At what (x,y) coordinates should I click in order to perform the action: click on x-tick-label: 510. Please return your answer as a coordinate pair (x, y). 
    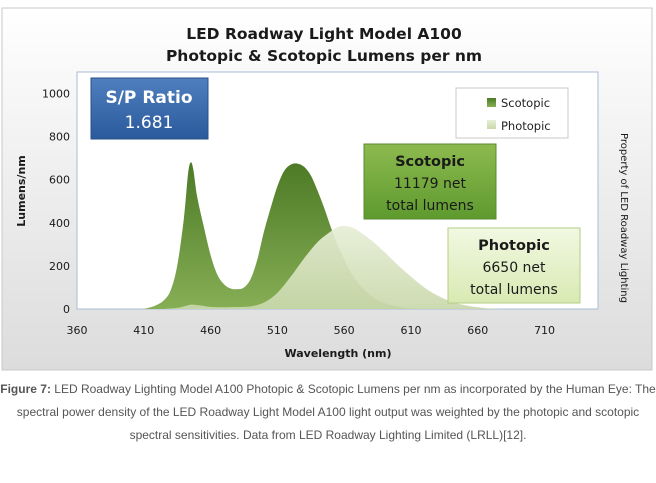
    Looking at the image, I should click on (277, 330).